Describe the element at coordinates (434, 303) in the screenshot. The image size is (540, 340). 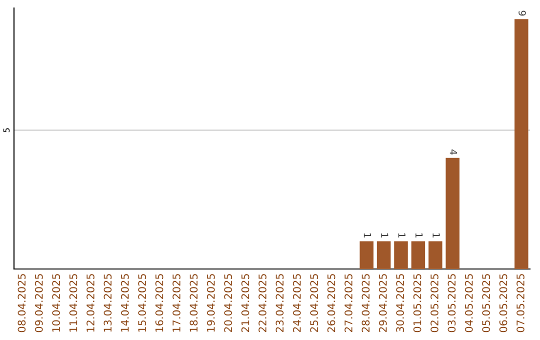
I see `x-tick-label: 02.05.2025` at that location.